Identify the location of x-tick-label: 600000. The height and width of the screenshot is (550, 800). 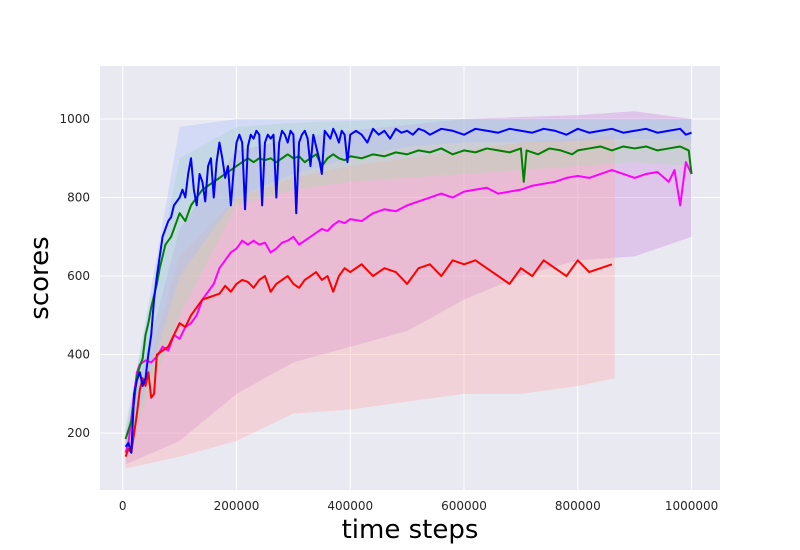
(464, 506).